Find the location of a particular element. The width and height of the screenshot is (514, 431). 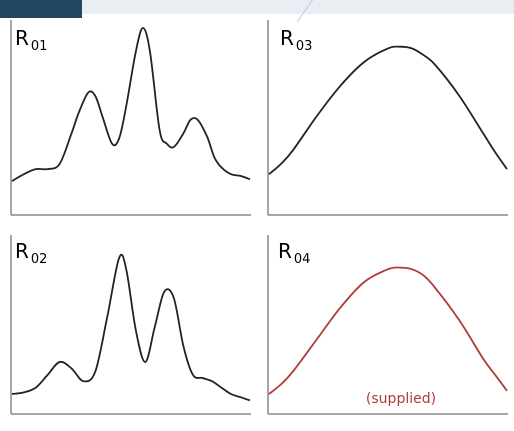

panel-r03-curve is located at coordinates (388, 110).